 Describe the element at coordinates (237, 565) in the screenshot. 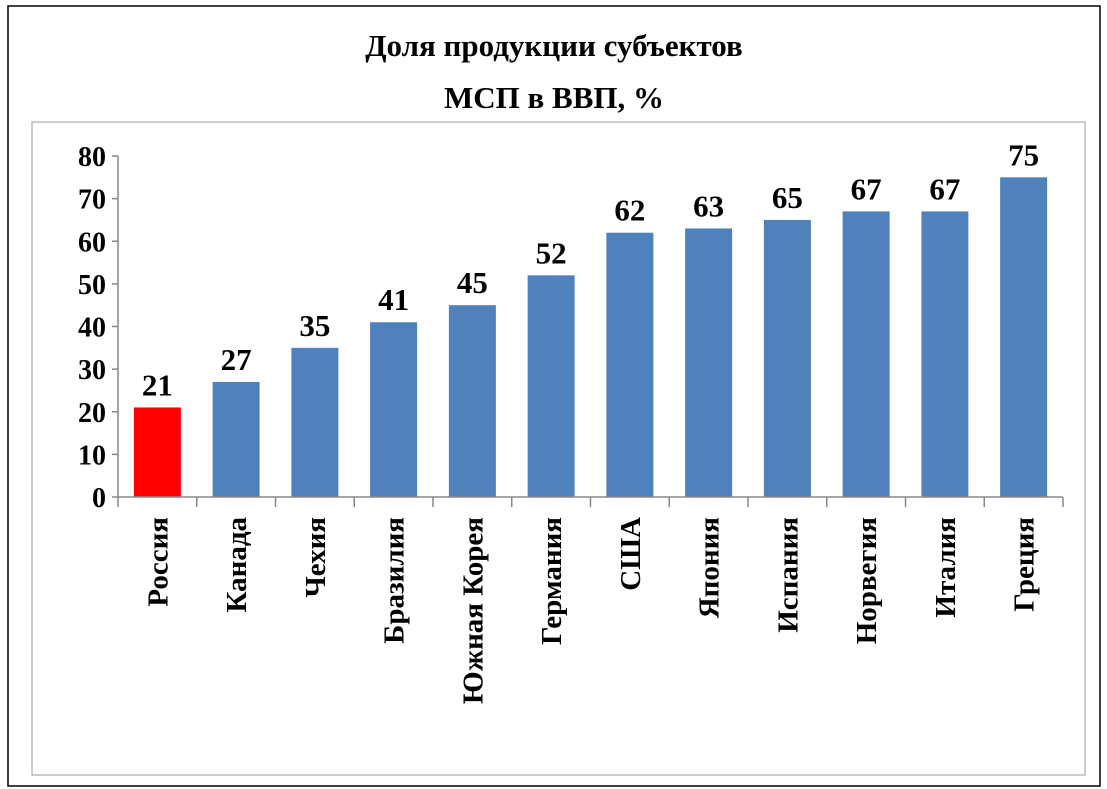

I see `x-tick-label: Канада` at that location.